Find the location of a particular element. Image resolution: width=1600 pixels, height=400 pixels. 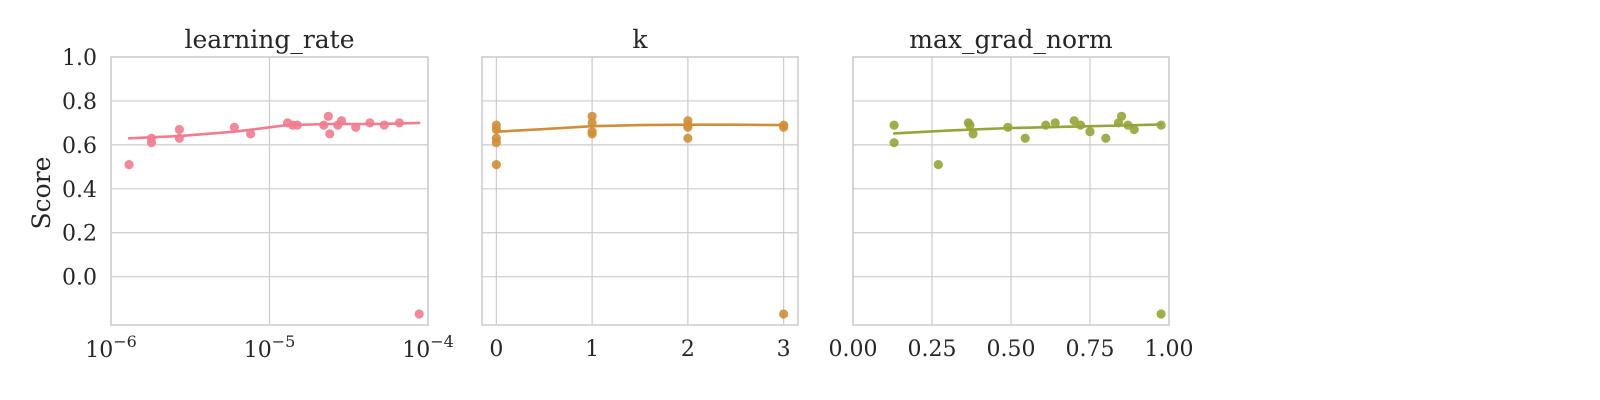

x-tick-label: 2 is located at coordinates (688, 349).